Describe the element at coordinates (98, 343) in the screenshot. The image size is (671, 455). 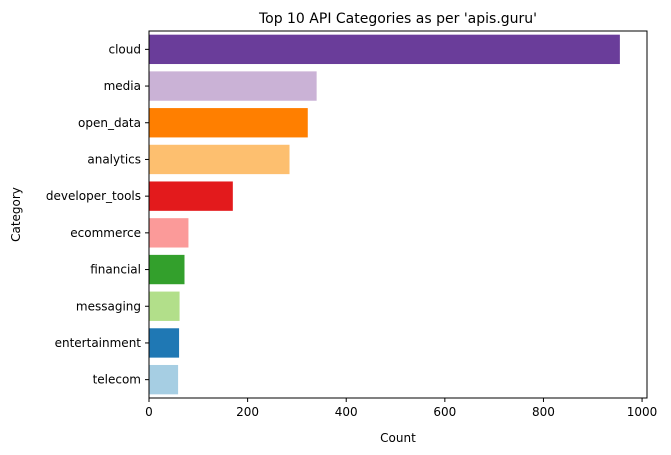
I see `y-tick-label: entertainment` at that location.